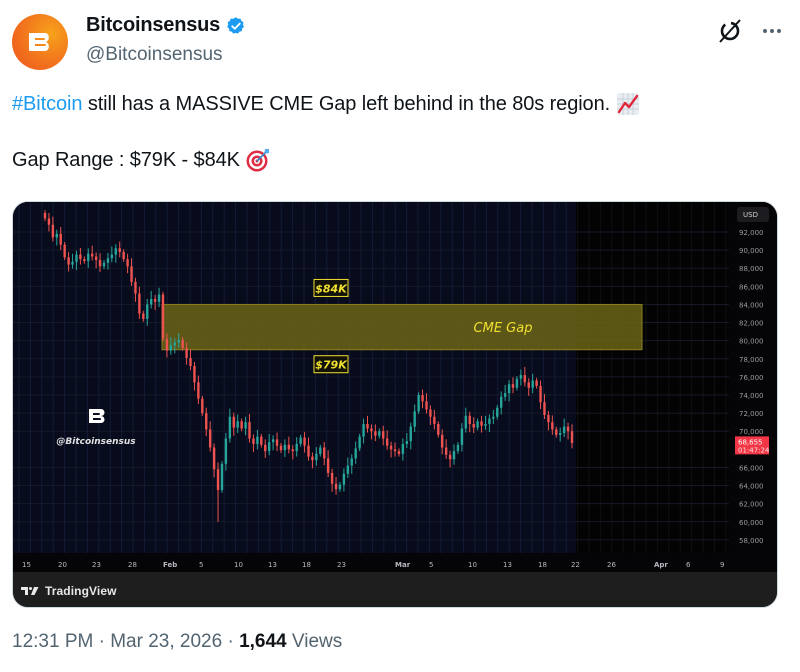 The height and width of the screenshot is (672, 800). Describe the element at coordinates (331, 365) in the screenshot. I see `svg-text: $79K` at that location.